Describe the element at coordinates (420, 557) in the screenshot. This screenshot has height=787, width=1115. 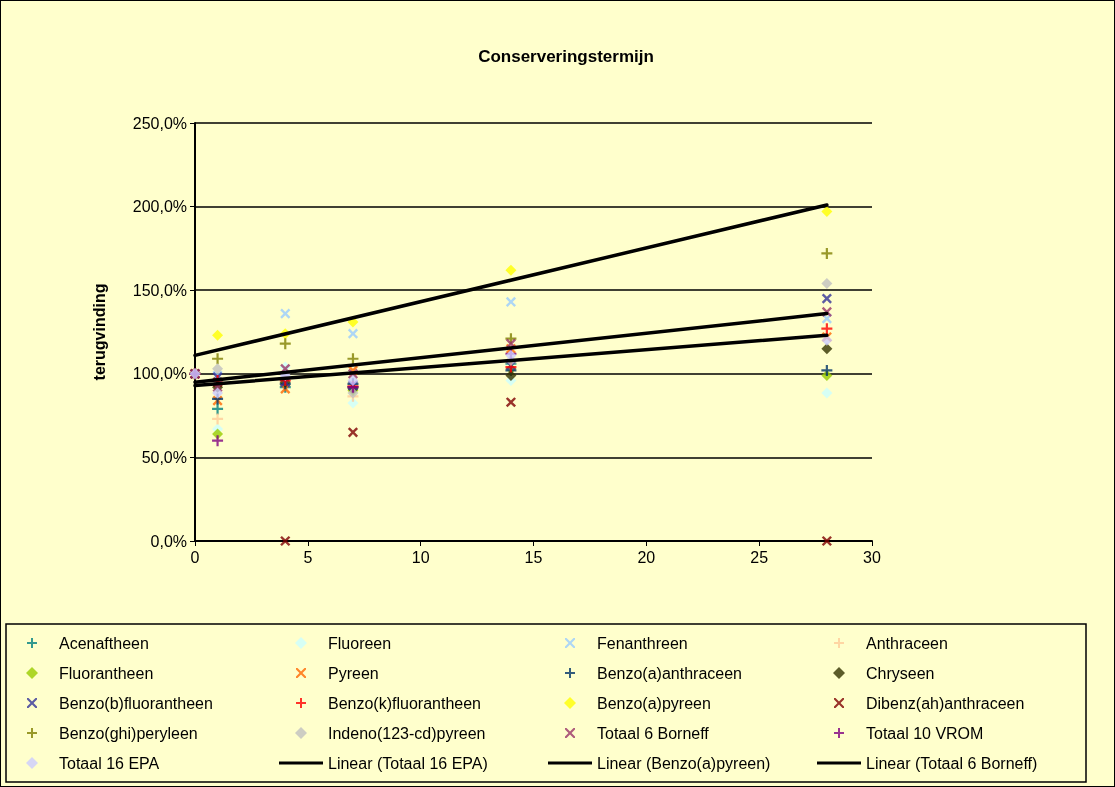
I see `x-tick-label: 10` at that location.